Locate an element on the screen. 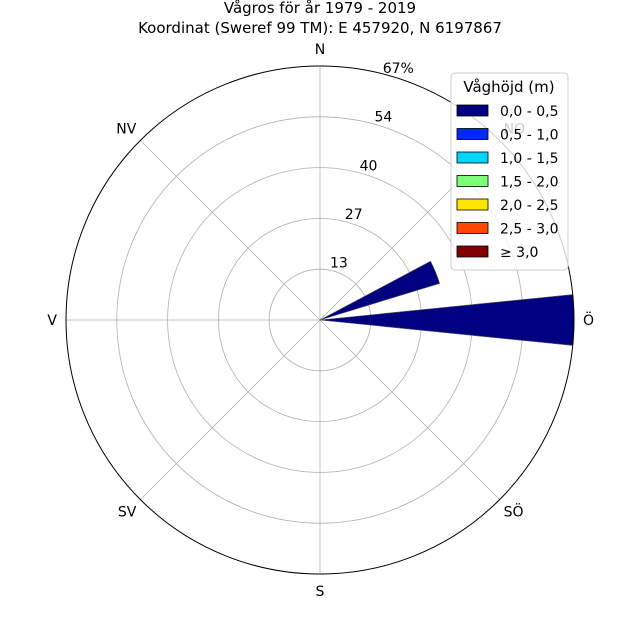  chart-title: Vågros för år 1979 - 2019 is located at coordinates (320, 8).